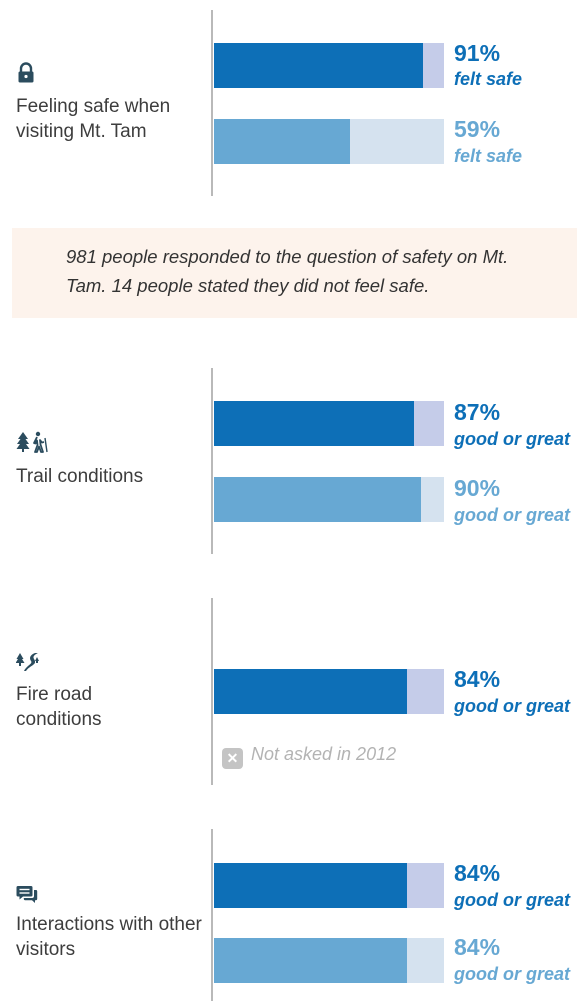  What do you see at coordinates (477, 129) in the screenshot?
I see `bar-percent-label: 59%` at bounding box center [477, 129].